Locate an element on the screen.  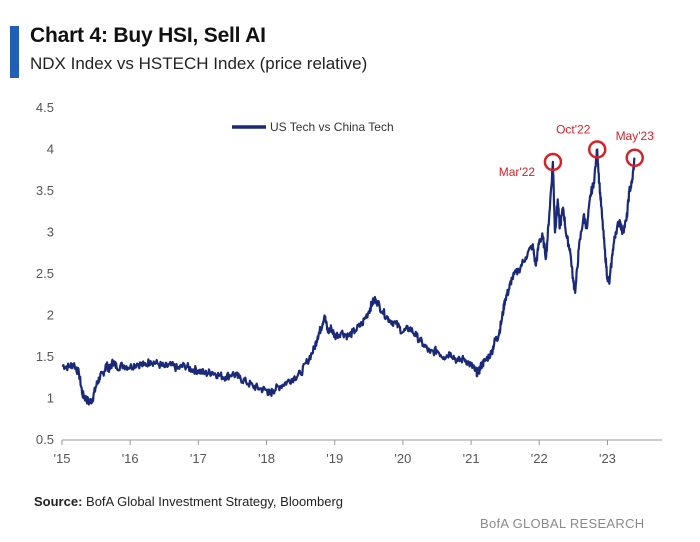
x-tick-label: '17 is located at coordinates (198, 458).